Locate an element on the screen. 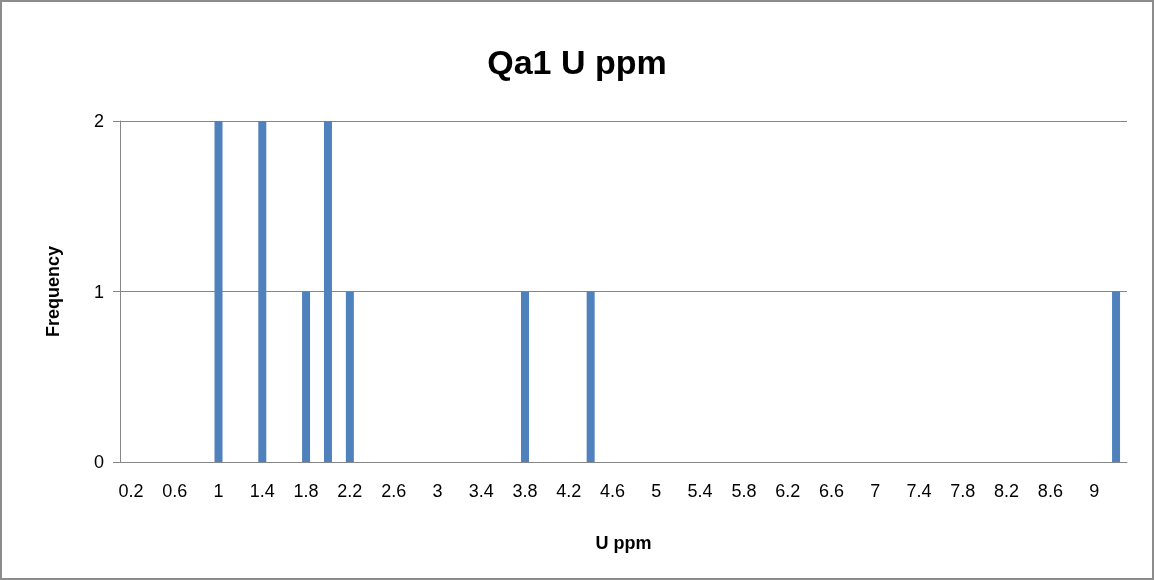  x-axis-title: U ppm is located at coordinates (623, 543).